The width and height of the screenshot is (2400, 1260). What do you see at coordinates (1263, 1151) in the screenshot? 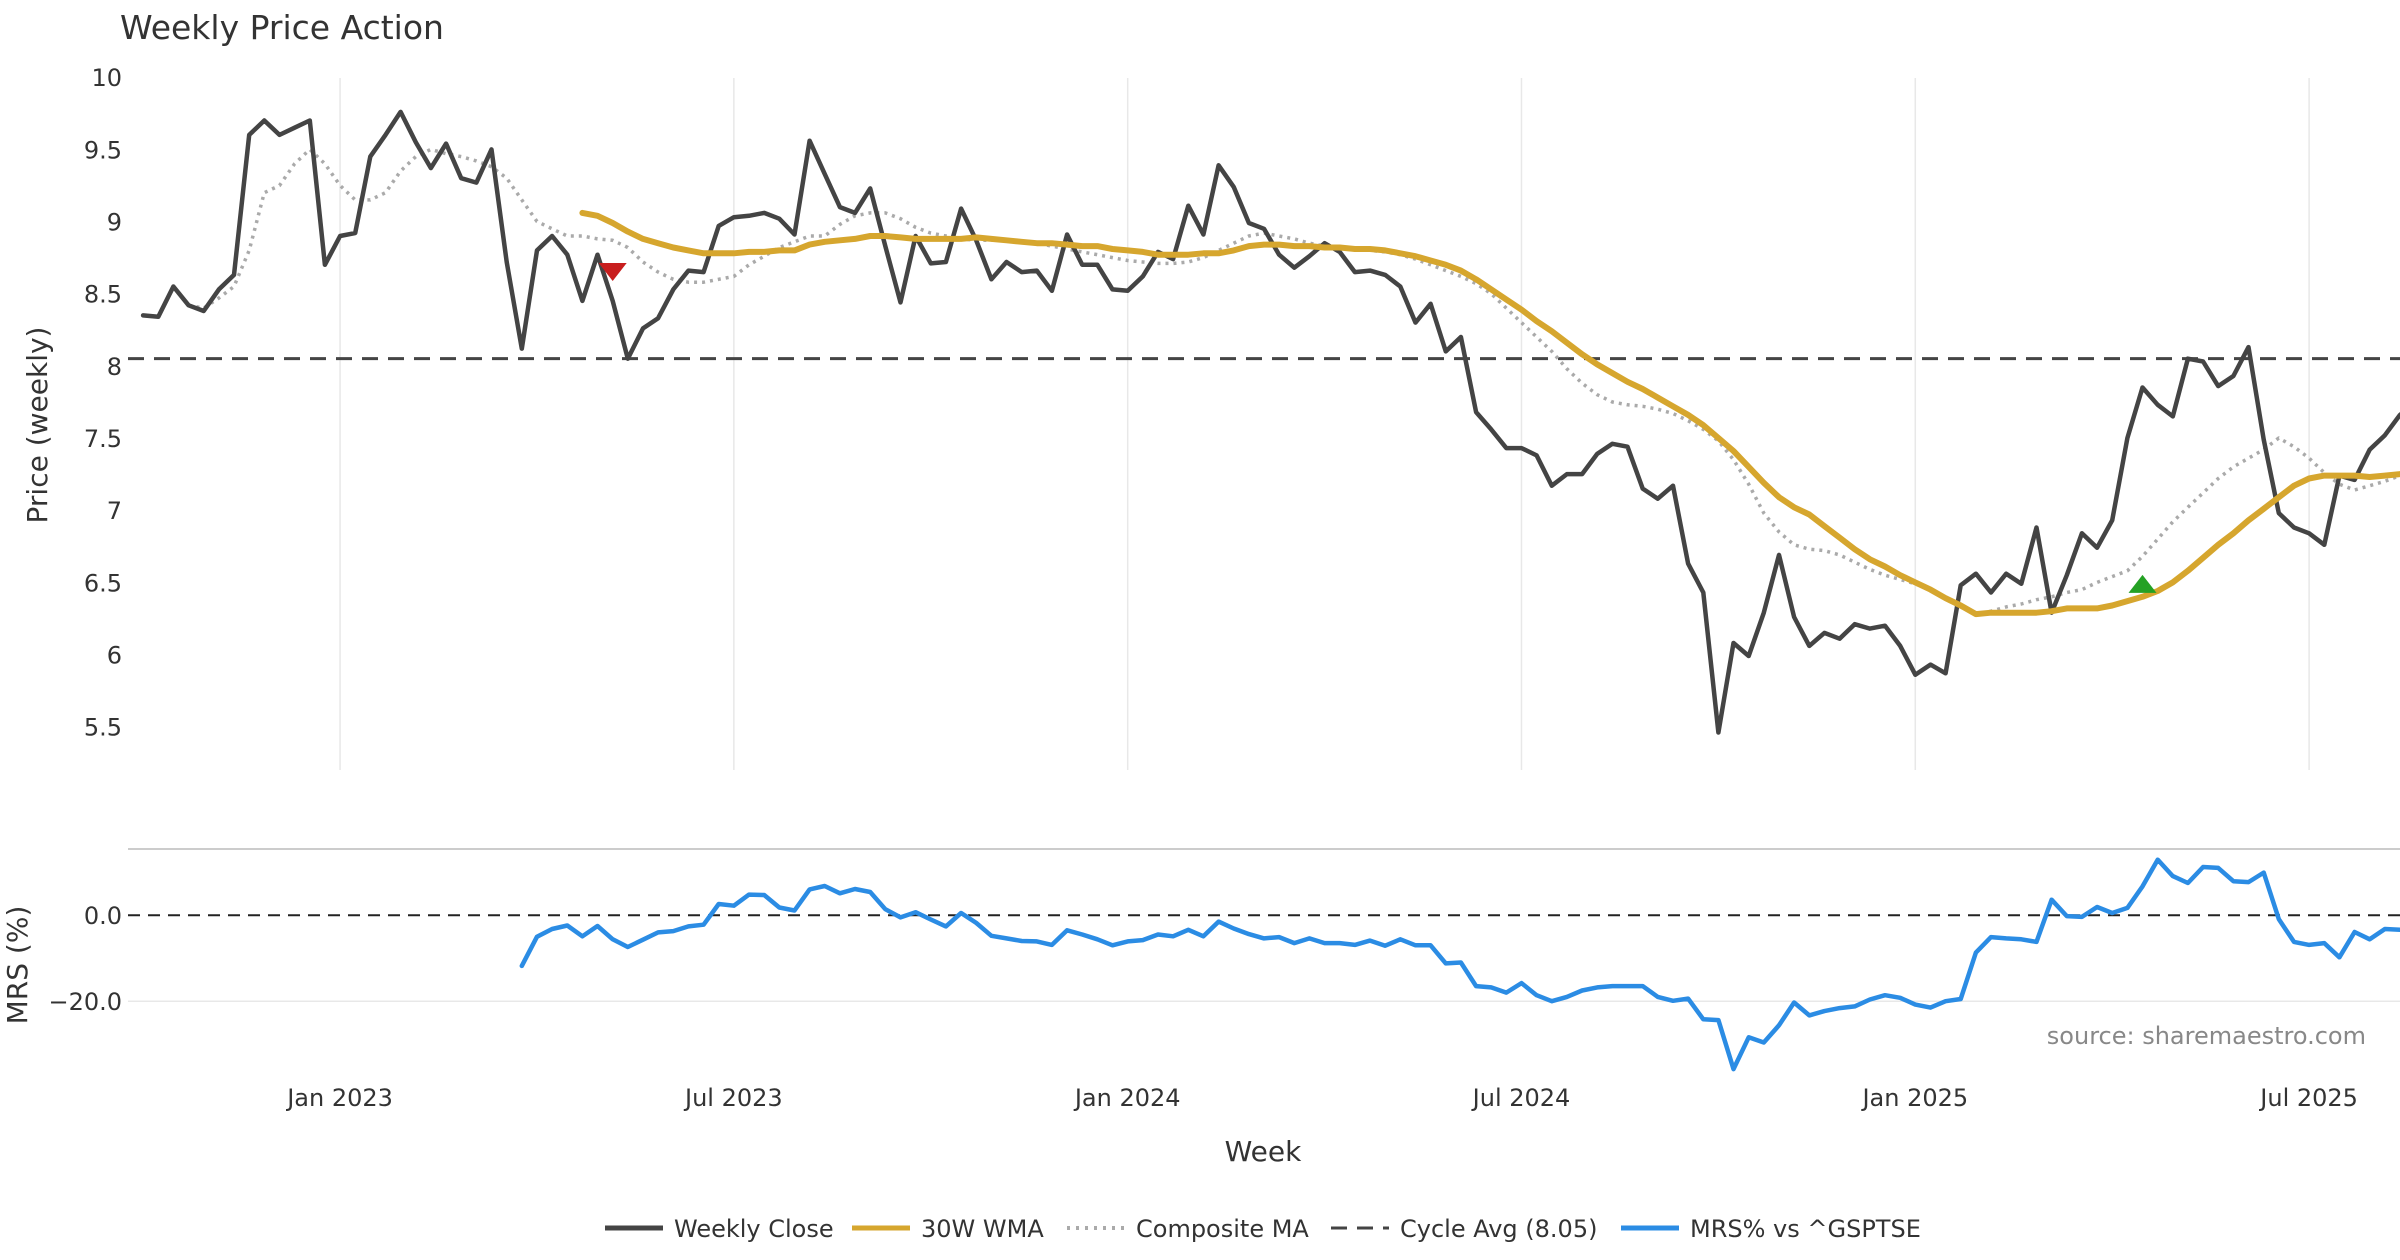
I see `x-axis-label: Week` at bounding box center [1263, 1151].